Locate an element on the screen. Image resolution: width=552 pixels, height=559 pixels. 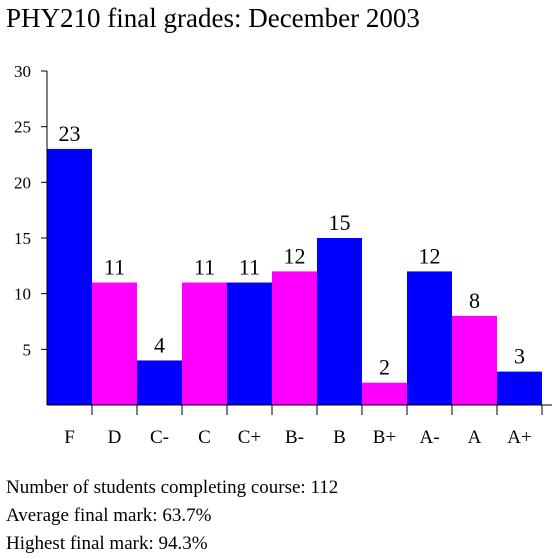
bar-A is located at coordinates (474, 360).